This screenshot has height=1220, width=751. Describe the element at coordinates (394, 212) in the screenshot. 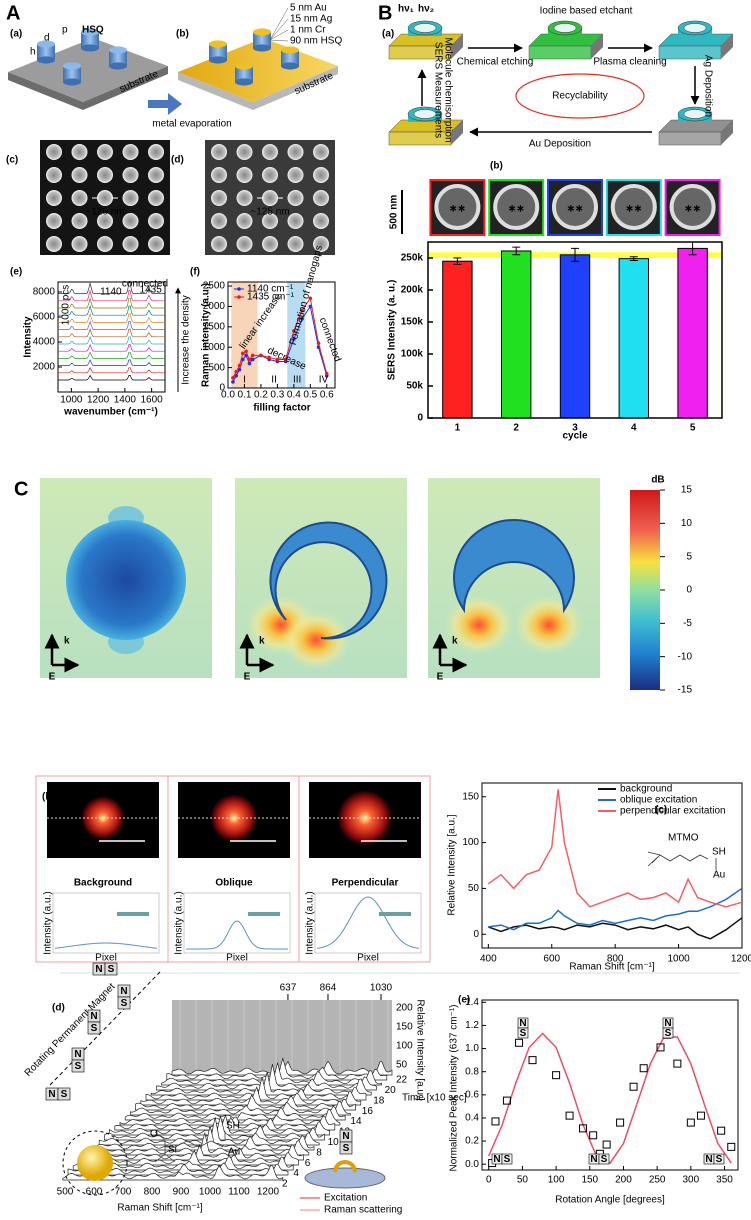

I see `label: 500 nm` at that location.